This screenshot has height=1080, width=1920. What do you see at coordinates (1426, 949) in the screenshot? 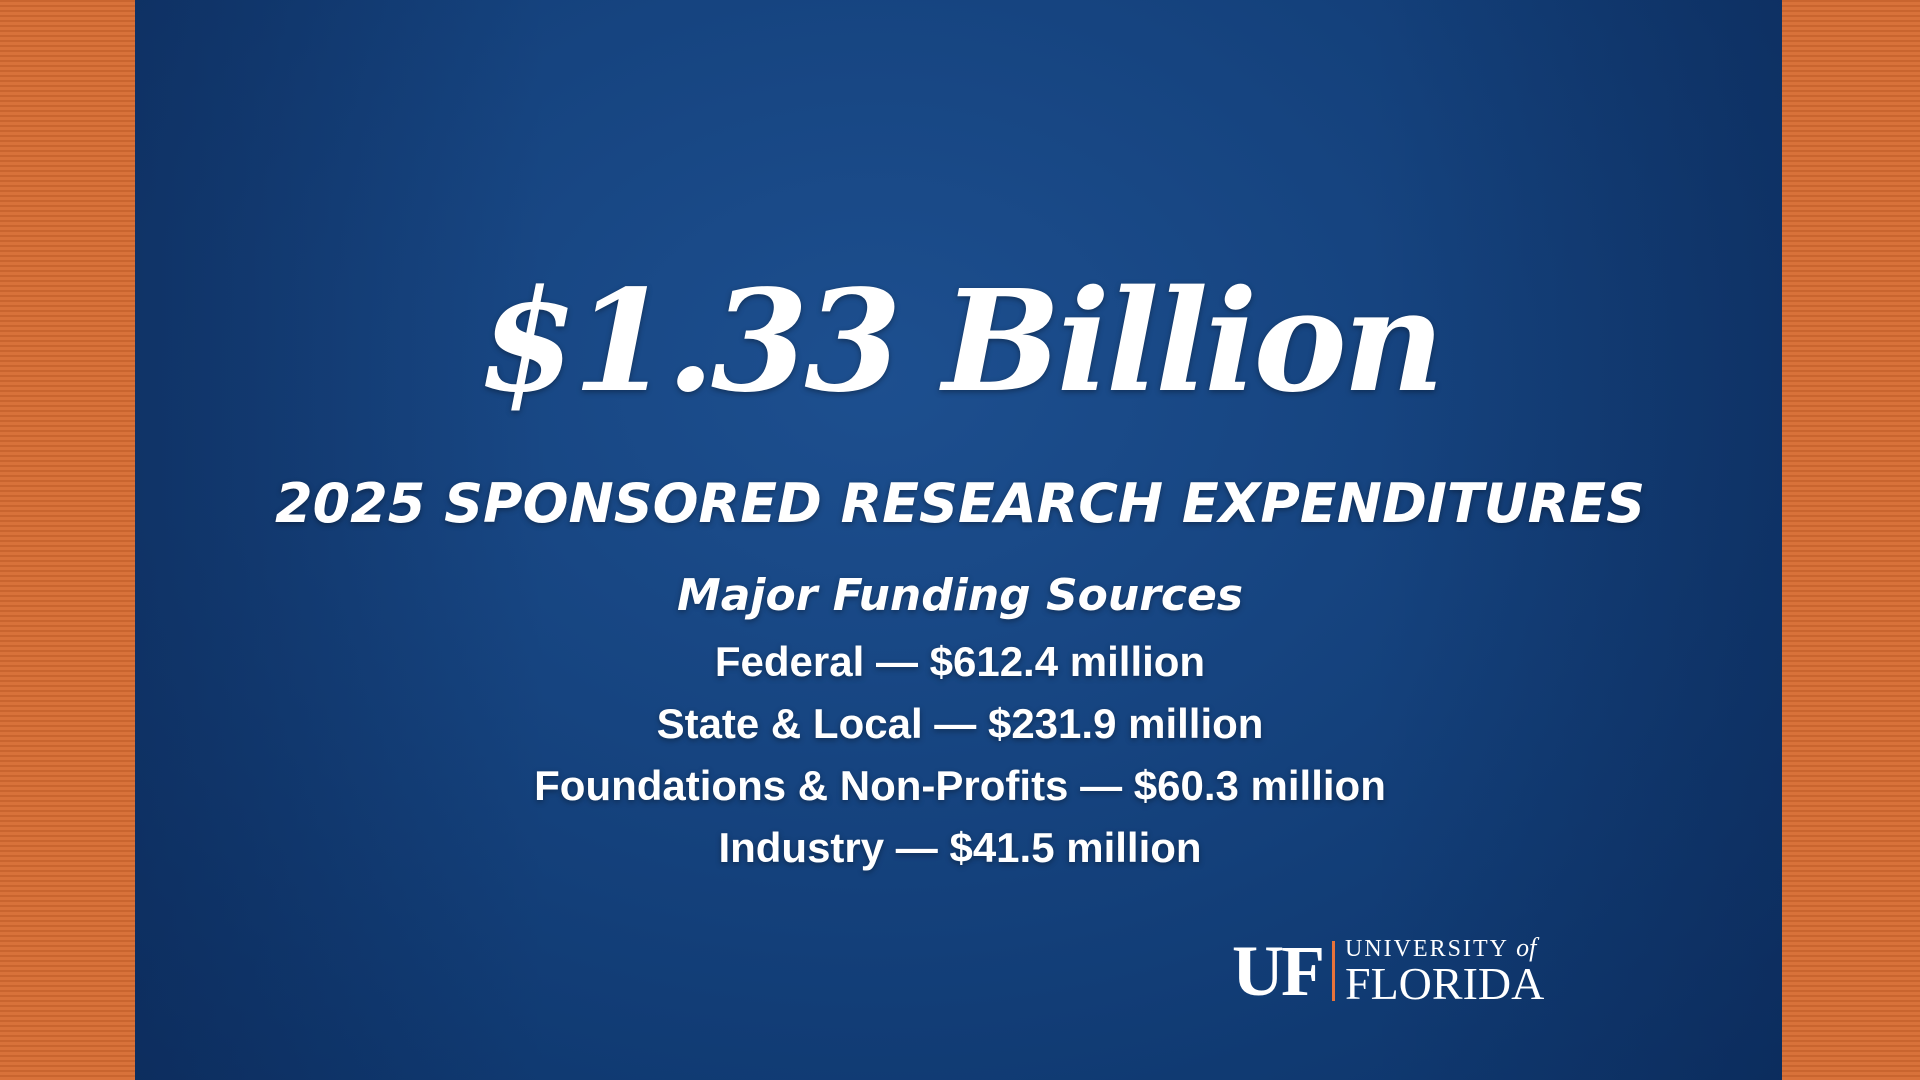
I see `logo-university-text: UNIVERSITY` at bounding box center [1426, 949].